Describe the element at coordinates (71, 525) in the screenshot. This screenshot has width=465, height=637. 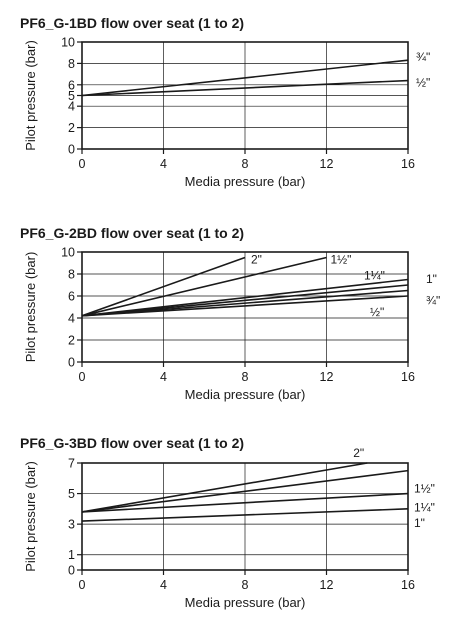
I see `y-tick-label: 3` at that location.